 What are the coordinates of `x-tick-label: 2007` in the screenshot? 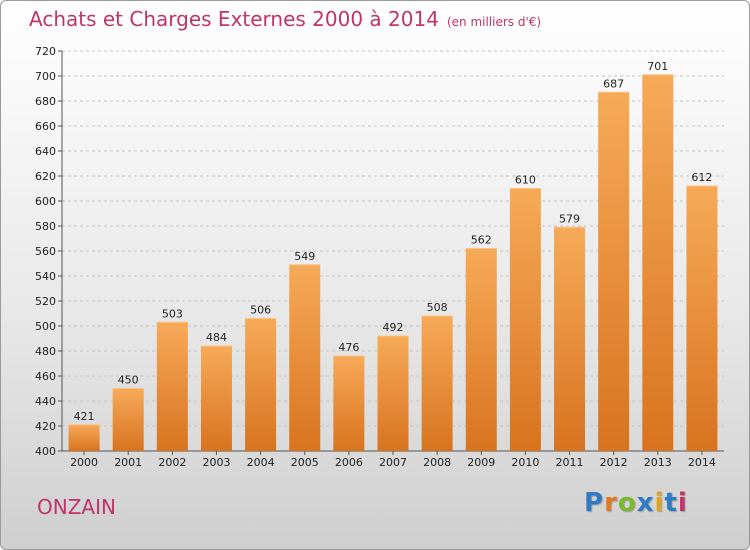 It's located at (393, 462).